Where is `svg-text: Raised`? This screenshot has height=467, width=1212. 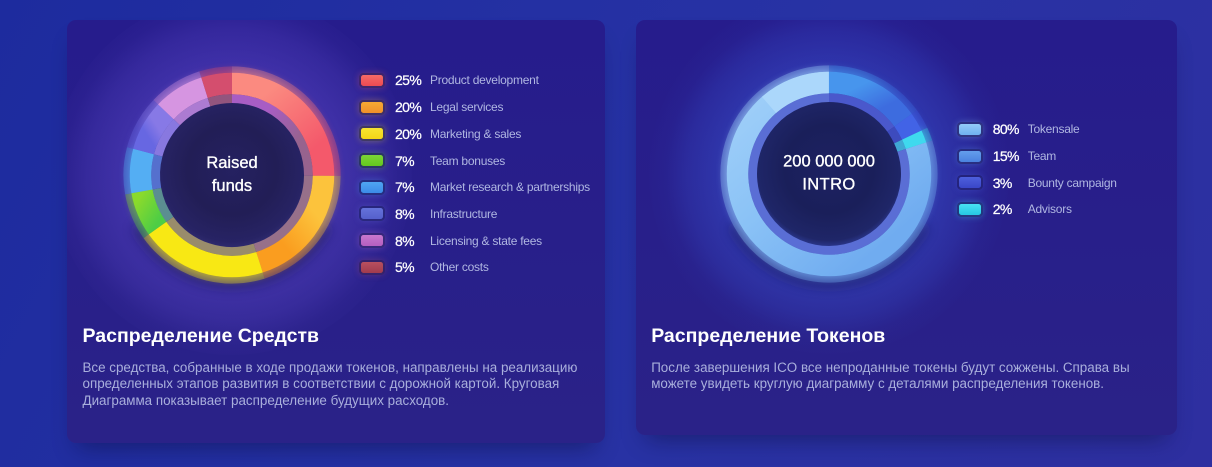
svg-text: Raised is located at coordinates (231, 163).